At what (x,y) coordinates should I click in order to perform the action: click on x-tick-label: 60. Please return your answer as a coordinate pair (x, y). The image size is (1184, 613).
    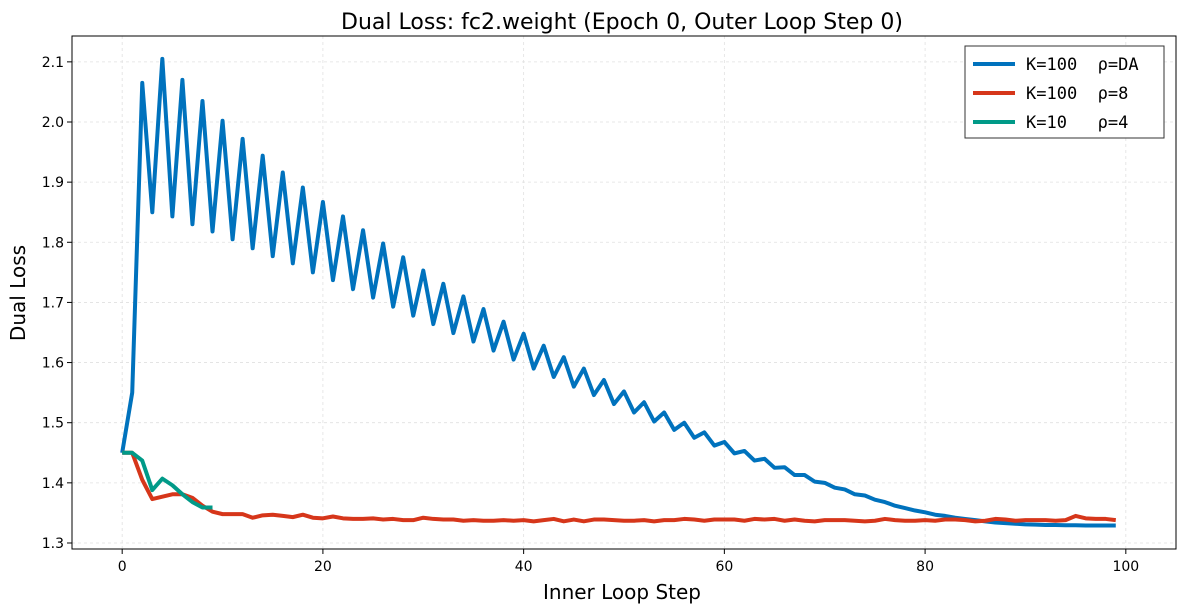
    Looking at the image, I should click on (724, 567).